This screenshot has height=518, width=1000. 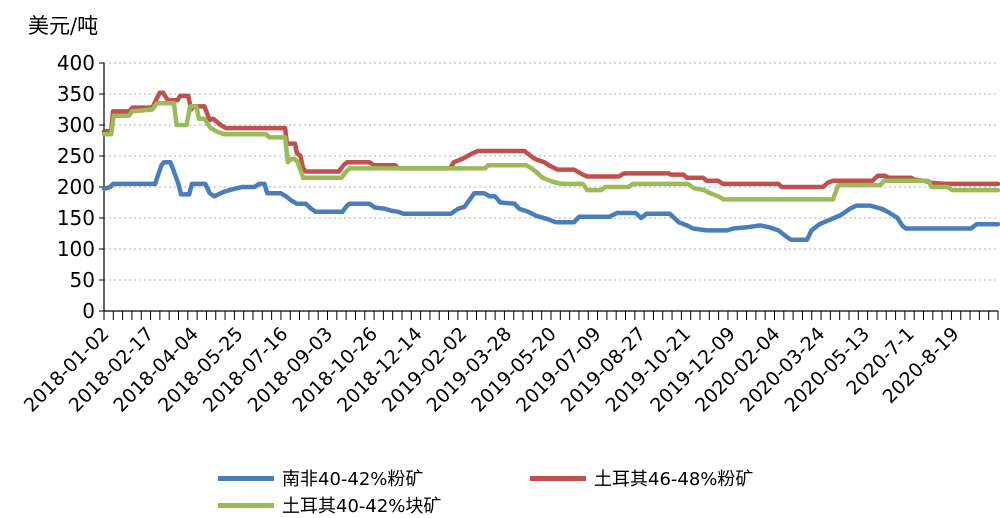 What do you see at coordinates (76, 187) in the screenshot?
I see `y-tick-label: 200` at bounding box center [76, 187].